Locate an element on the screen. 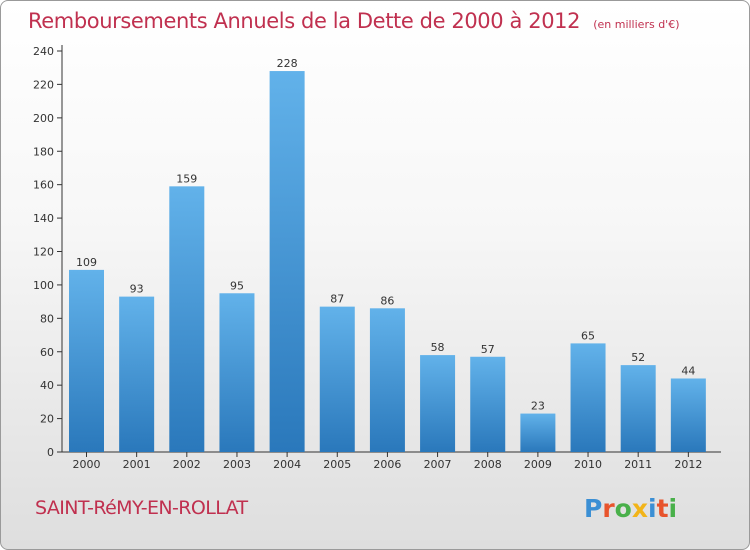 This screenshot has height=550, width=750. bar-2010 is located at coordinates (588, 397).